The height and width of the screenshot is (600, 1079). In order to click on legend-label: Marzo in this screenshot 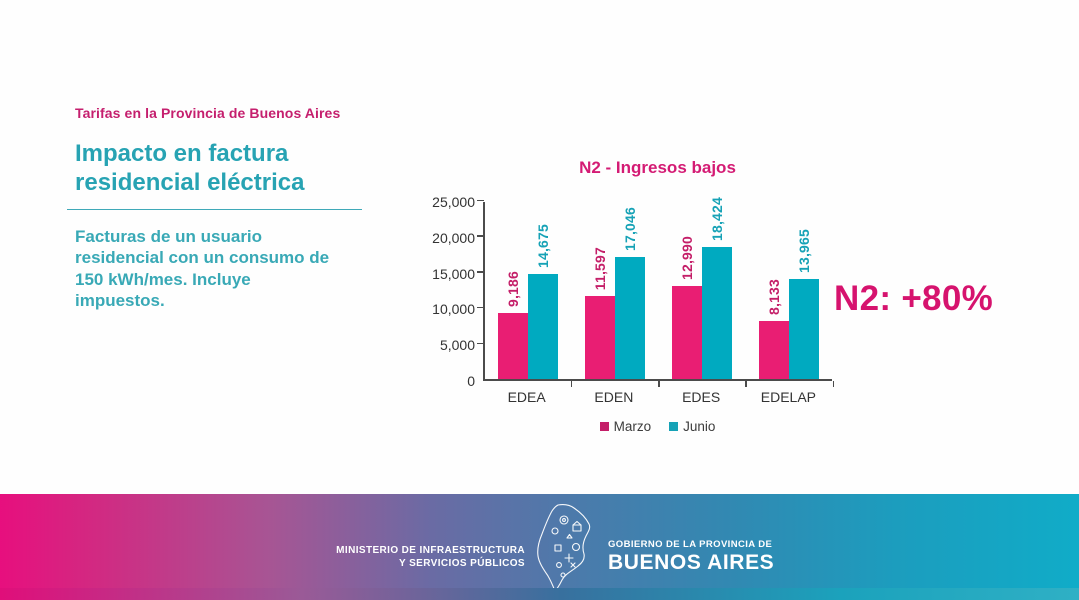, I will do `click(632, 426)`.